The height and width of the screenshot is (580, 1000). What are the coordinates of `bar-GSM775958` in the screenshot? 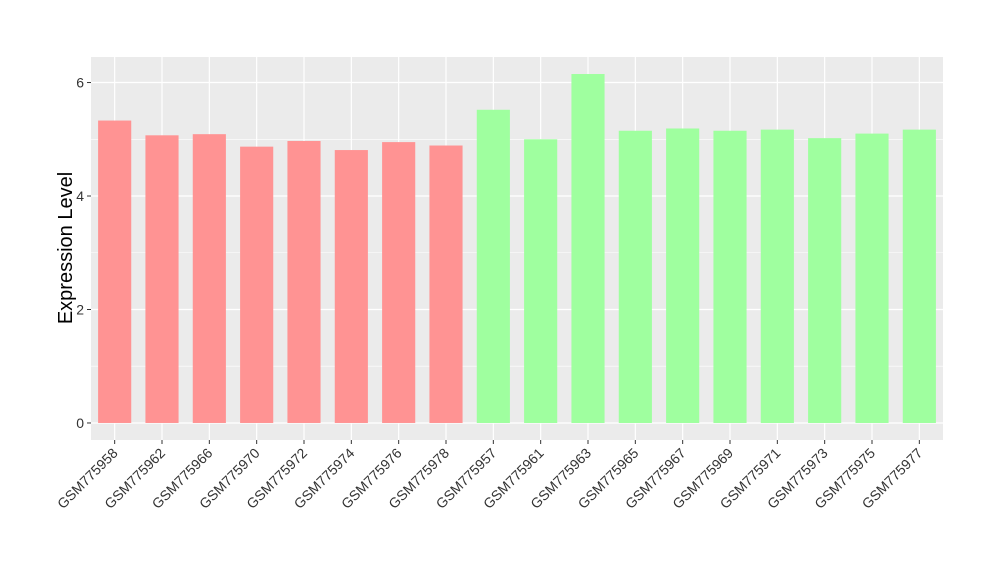 It's located at (115, 271).